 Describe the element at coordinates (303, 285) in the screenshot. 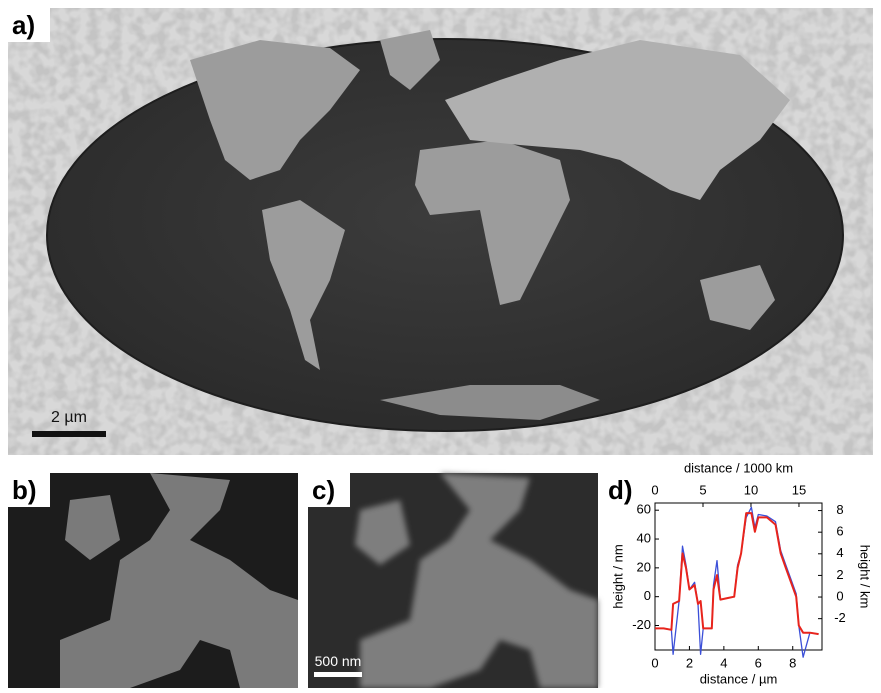

I see `south-america` at that location.